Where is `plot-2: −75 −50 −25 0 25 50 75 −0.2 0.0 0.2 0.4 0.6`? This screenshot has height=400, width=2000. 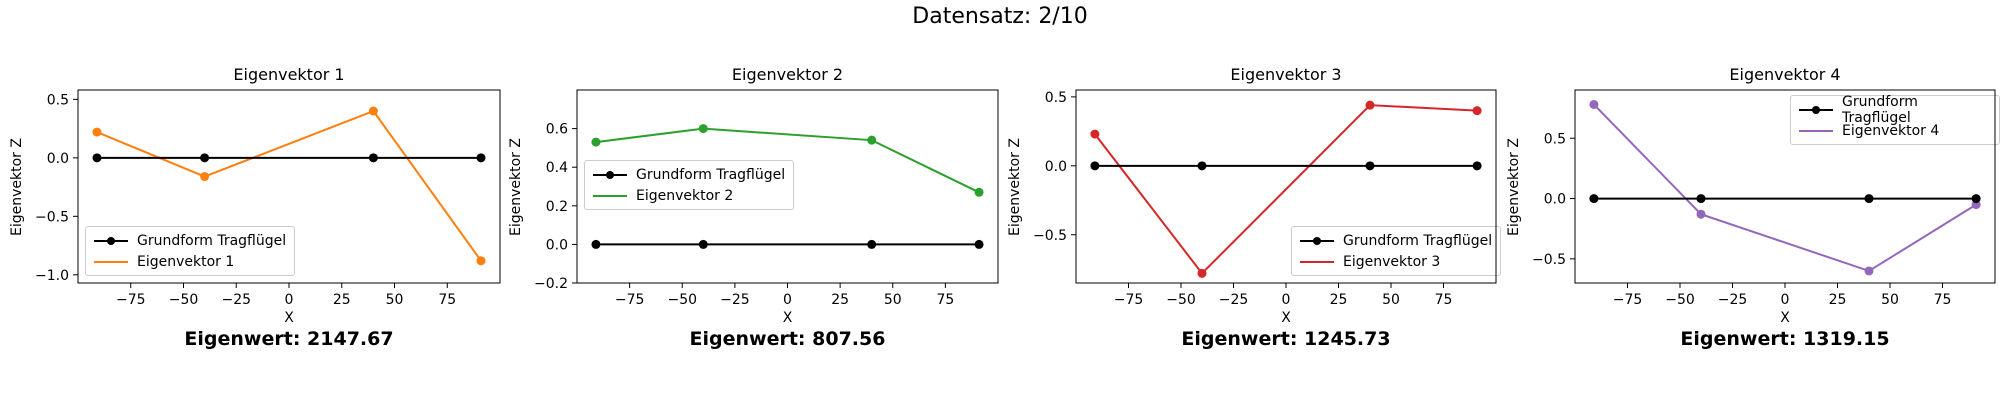 plot-2: −75 −50 −25 0 25 50 75 −0.2 0.0 0.2 0.4 0.6 is located at coordinates (766, 199).